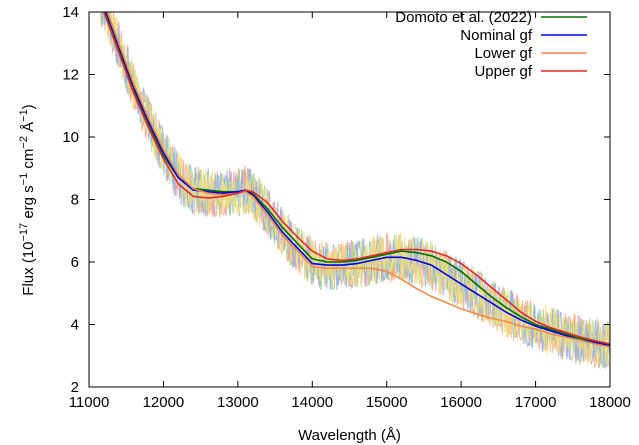  I want to click on x-tick-label: 14000, so click(312, 402).